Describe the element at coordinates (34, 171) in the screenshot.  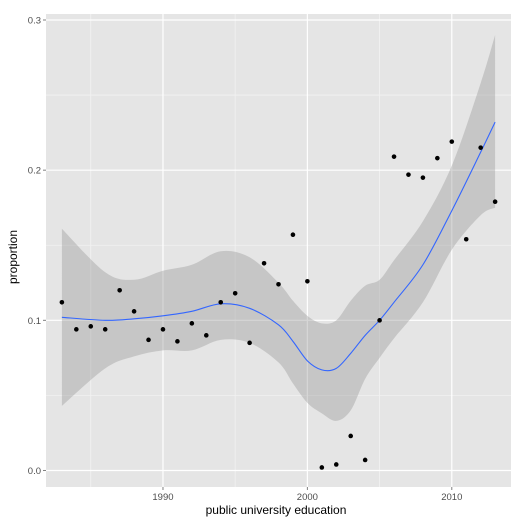
I see `y-tick-label: 0.2` at that location.